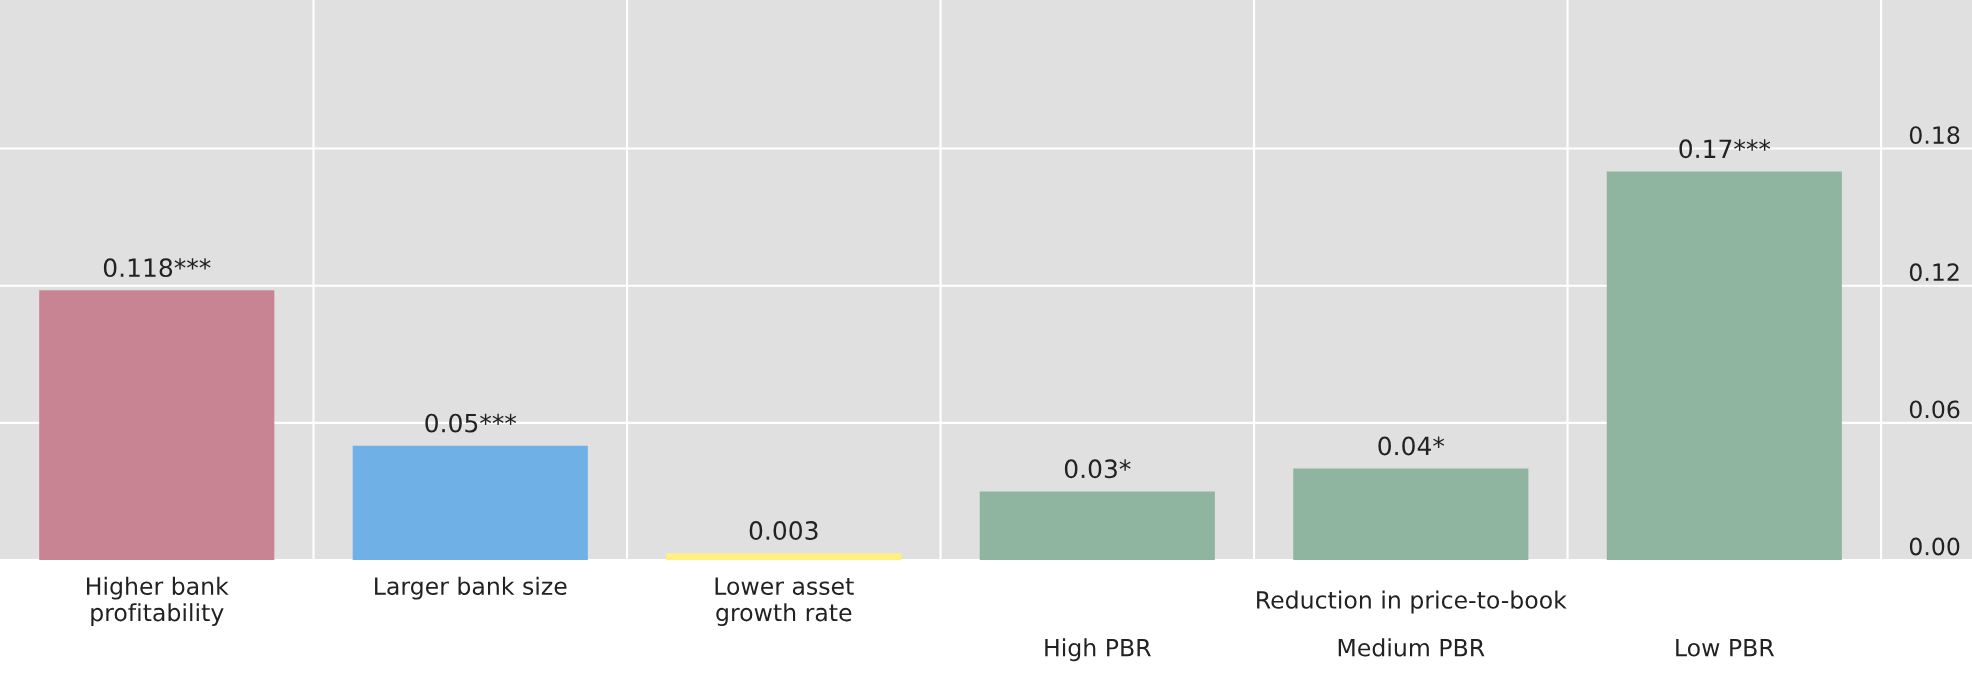 Image resolution: width=1972 pixels, height=678 pixels. What do you see at coordinates (157, 268) in the screenshot?
I see `data-label: 0.118***` at bounding box center [157, 268].